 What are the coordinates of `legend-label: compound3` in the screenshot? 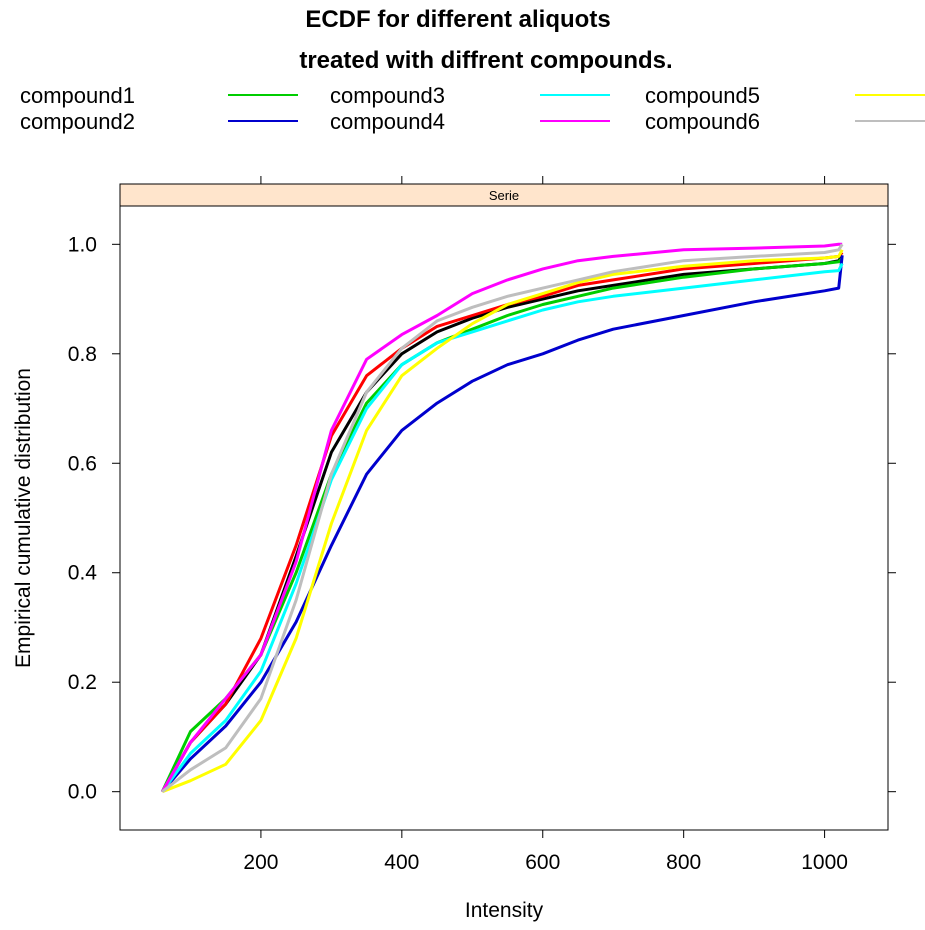 It's located at (387, 95).